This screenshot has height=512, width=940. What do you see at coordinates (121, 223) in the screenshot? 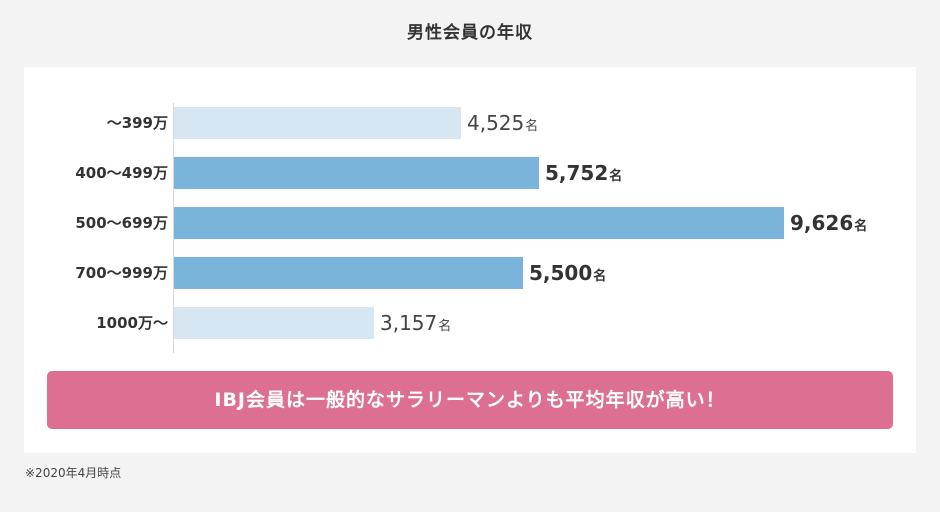
I see `category-label: 500～699万` at bounding box center [121, 223].